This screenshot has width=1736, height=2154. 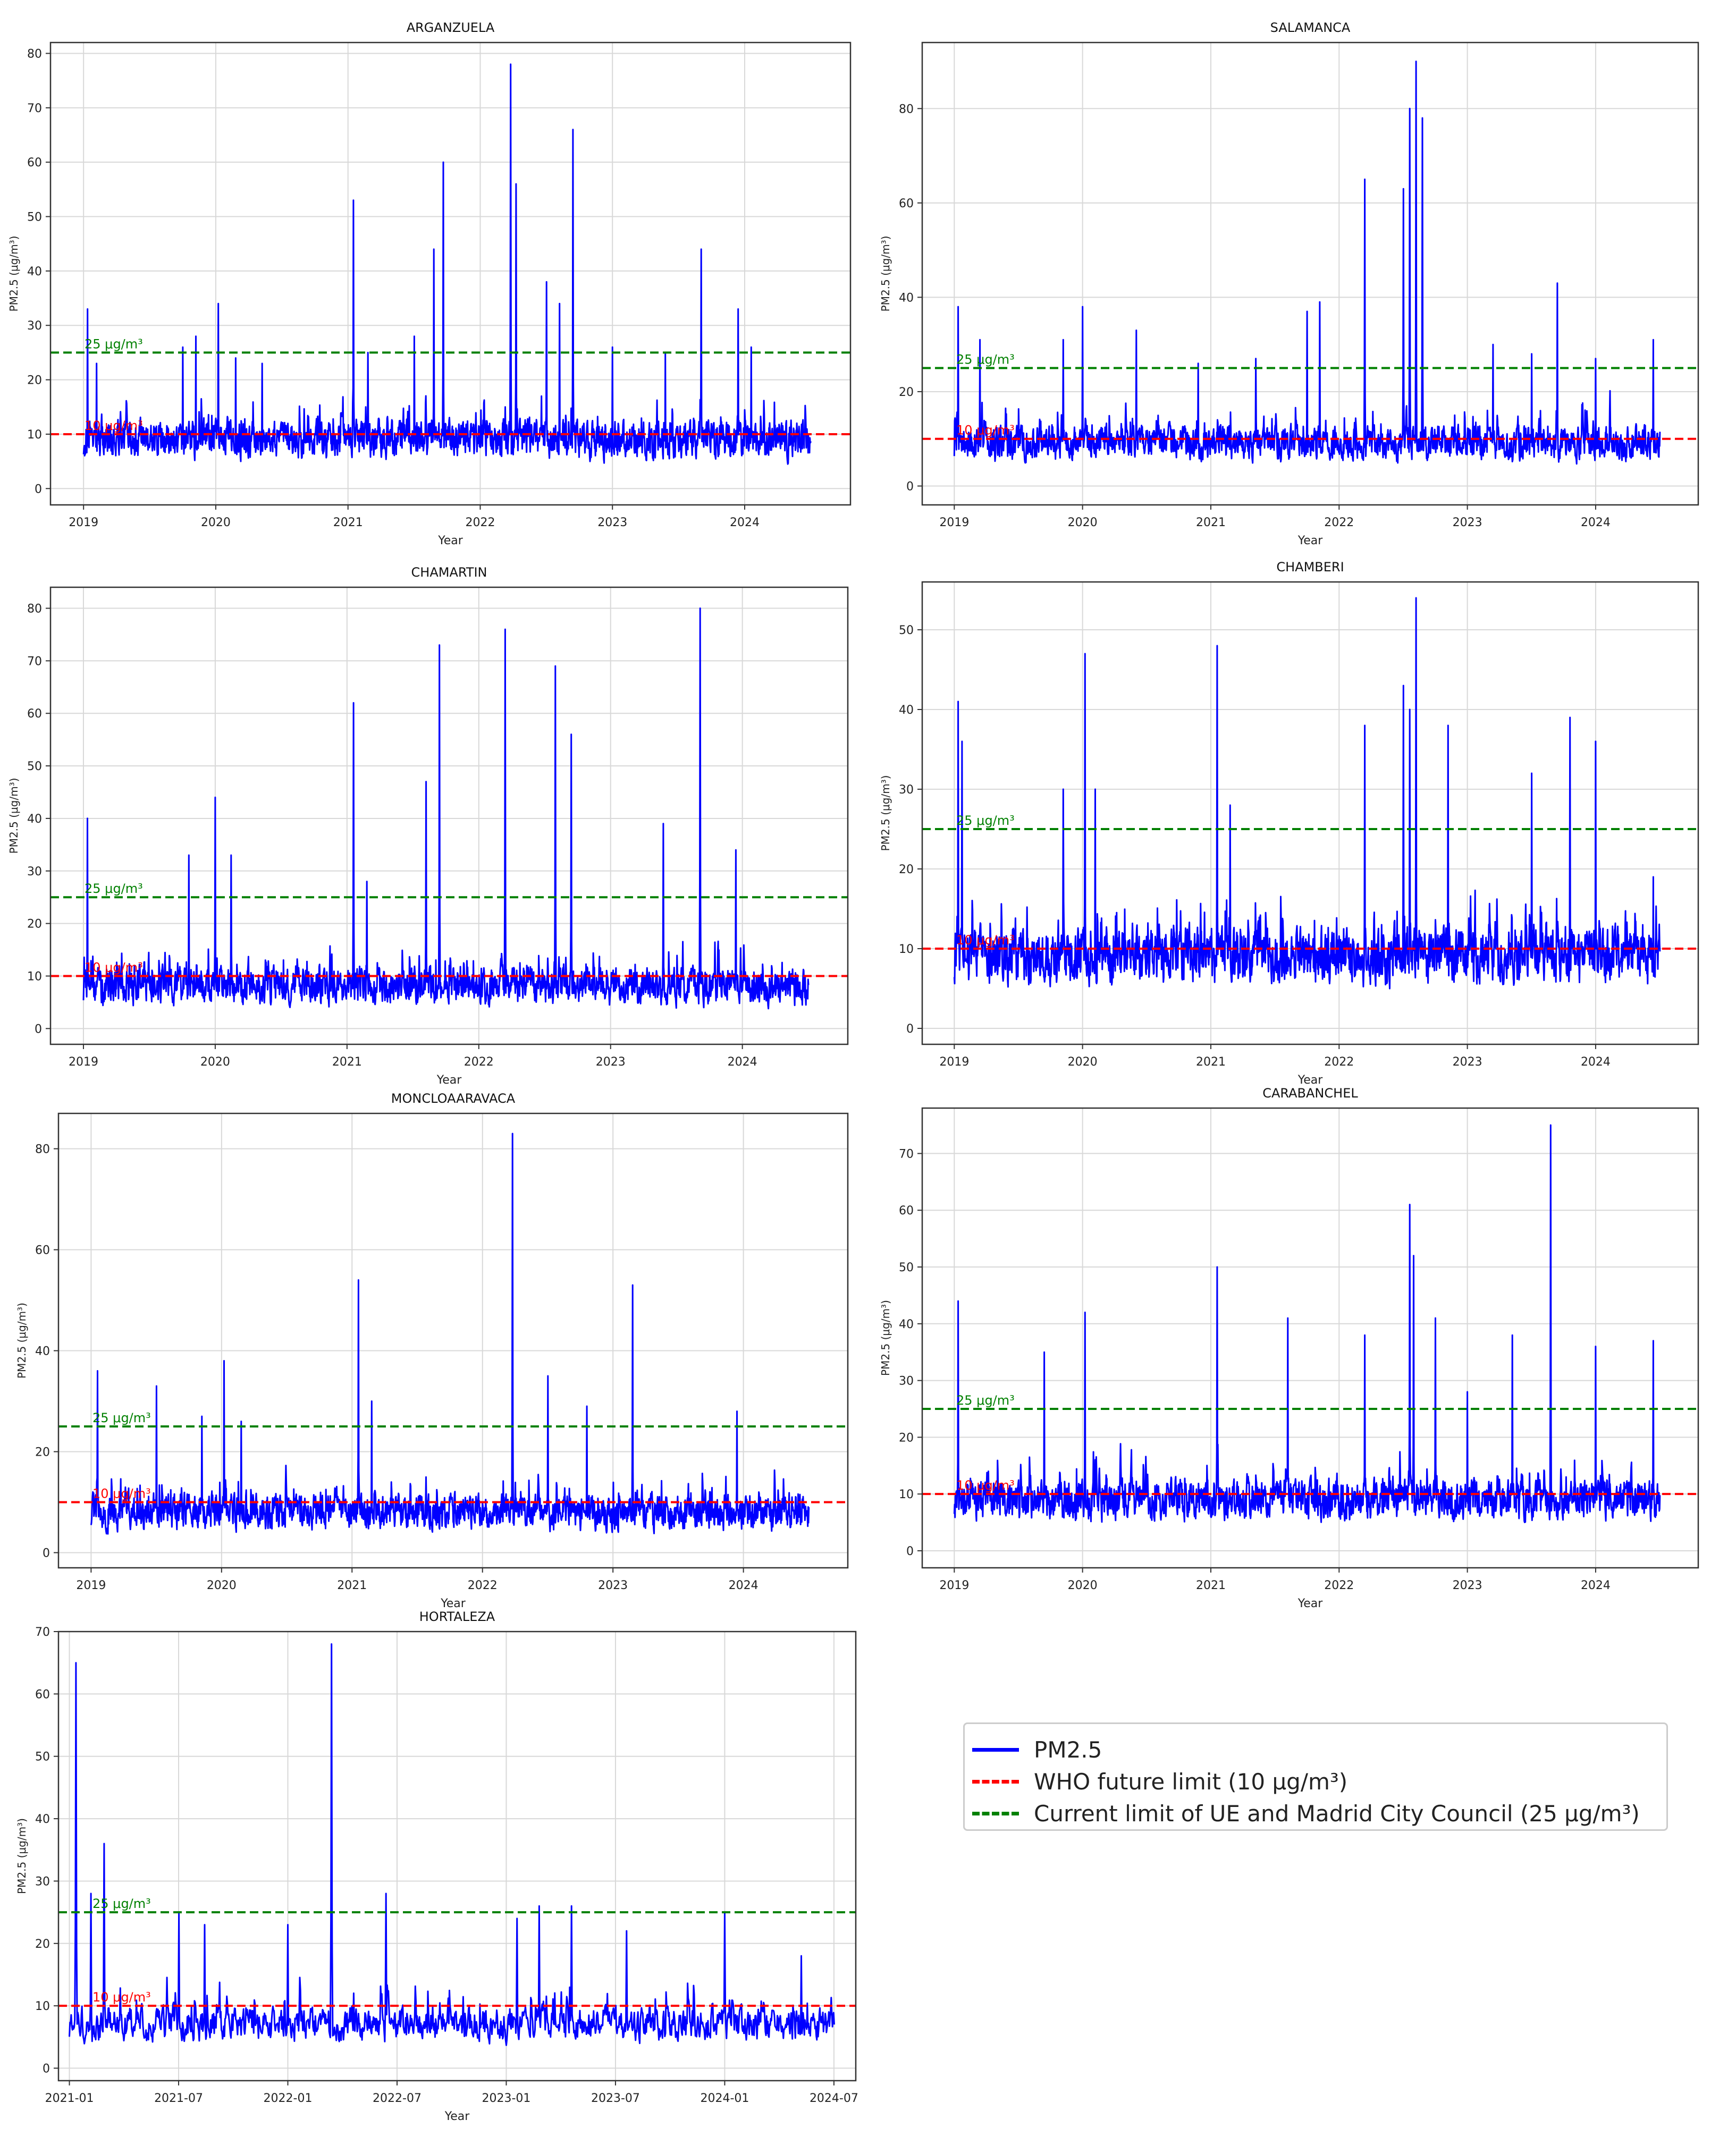 I want to click on chart-title: CHAMBERI, so click(x=1310, y=567).